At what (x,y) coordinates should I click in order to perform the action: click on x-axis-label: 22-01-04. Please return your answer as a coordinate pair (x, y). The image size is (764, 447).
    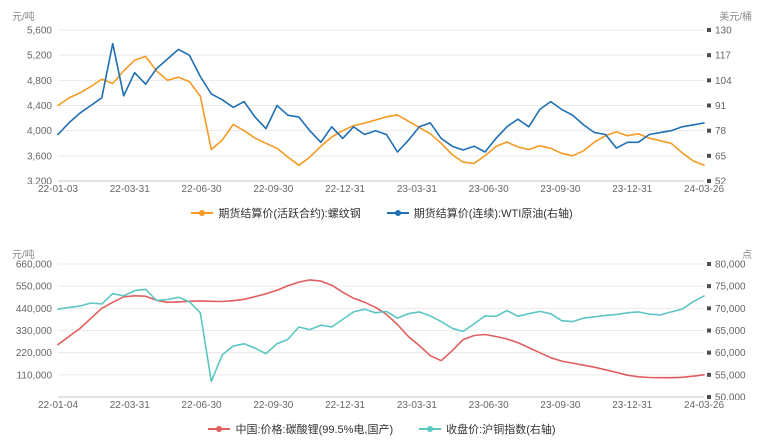
    Looking at the image, I should click on (58, 405).